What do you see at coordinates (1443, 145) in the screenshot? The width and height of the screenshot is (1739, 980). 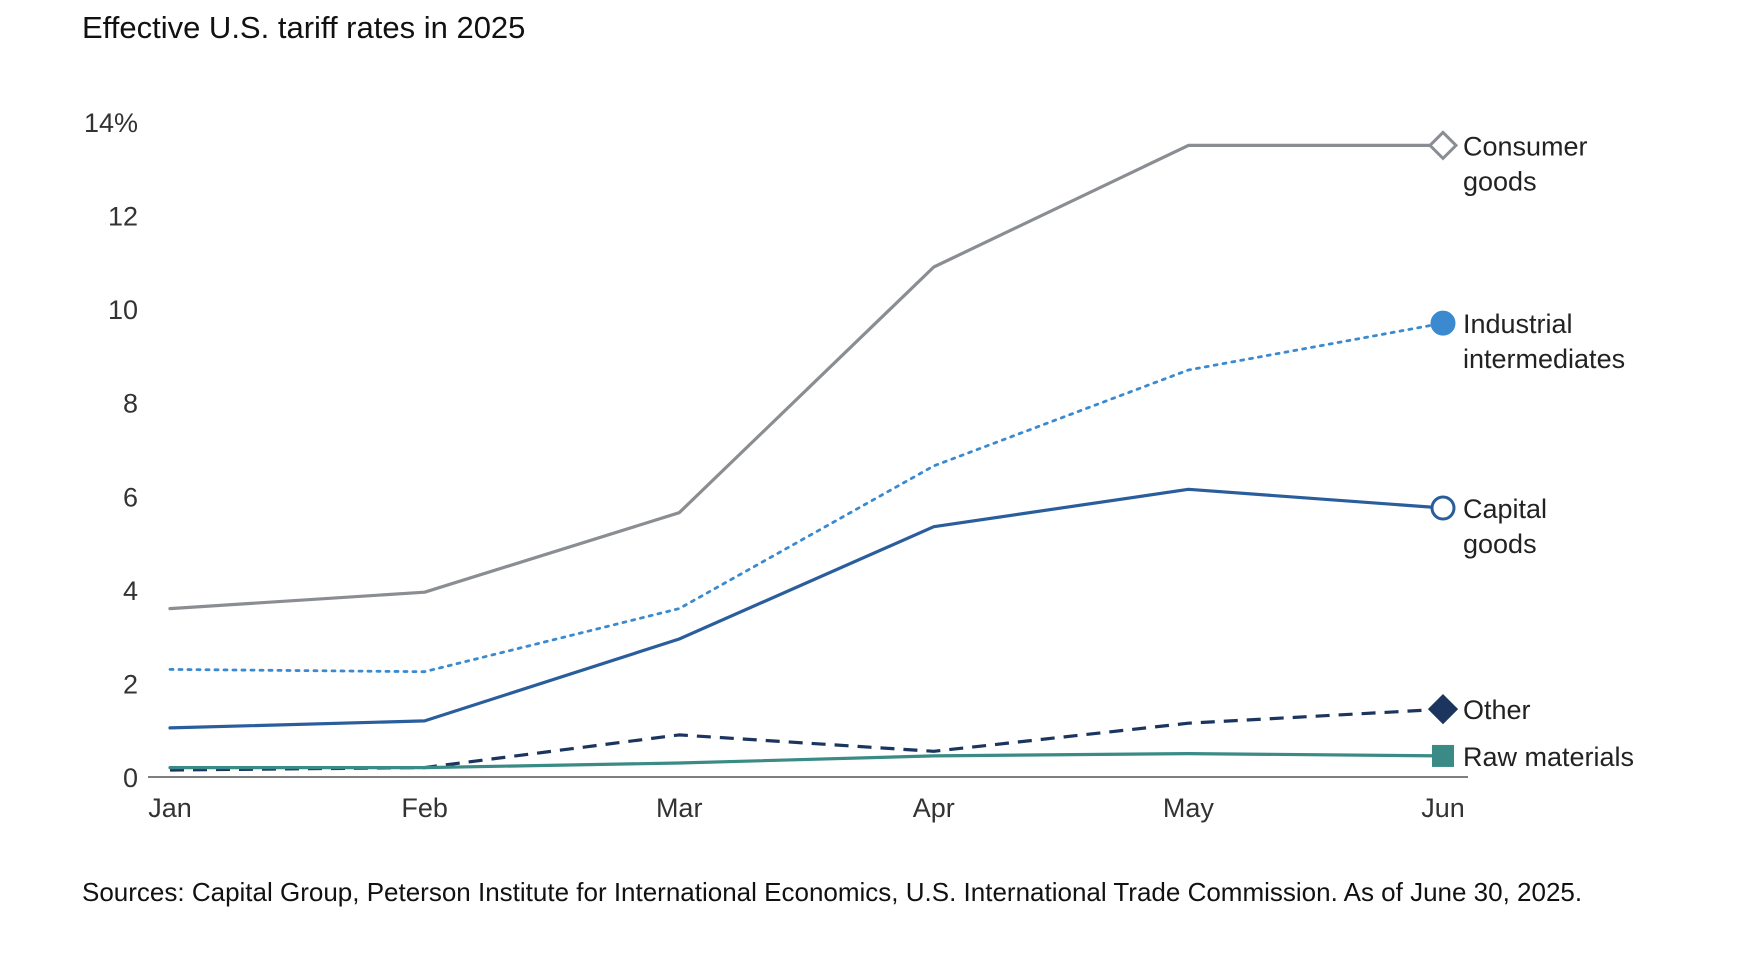 I see `marker-consumer-goods` at bounding box center [1443, 145].